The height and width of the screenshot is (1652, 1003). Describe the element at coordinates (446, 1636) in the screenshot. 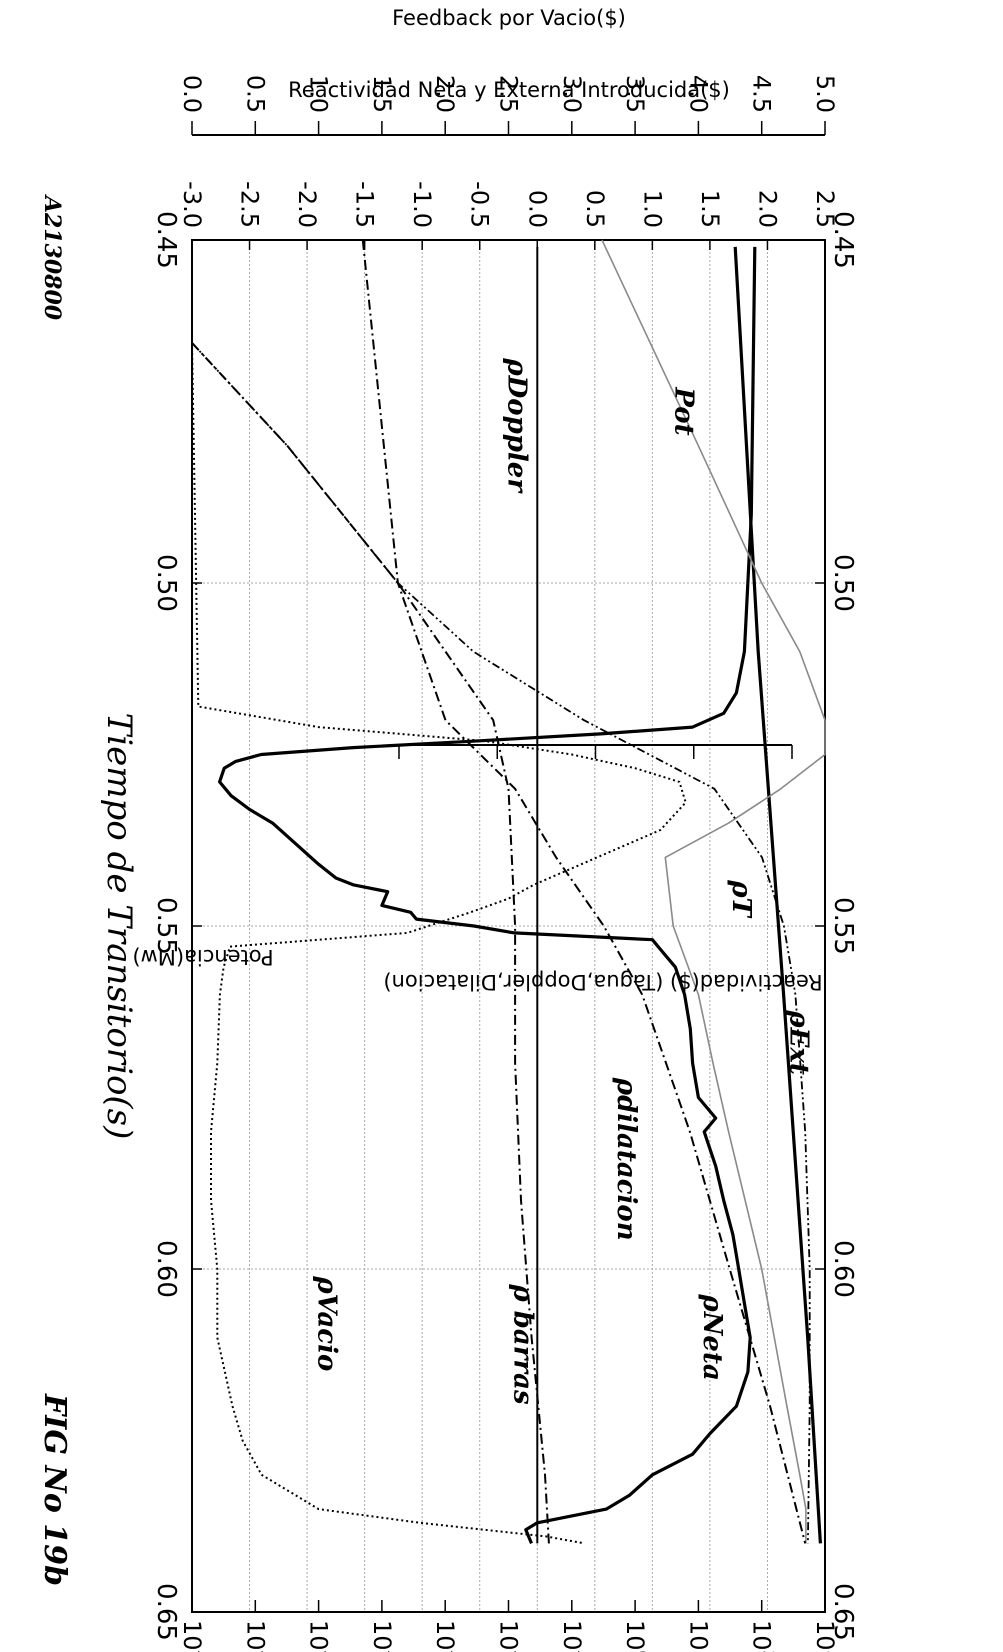

I see `y-right-tick-label: 10-3` at that location.